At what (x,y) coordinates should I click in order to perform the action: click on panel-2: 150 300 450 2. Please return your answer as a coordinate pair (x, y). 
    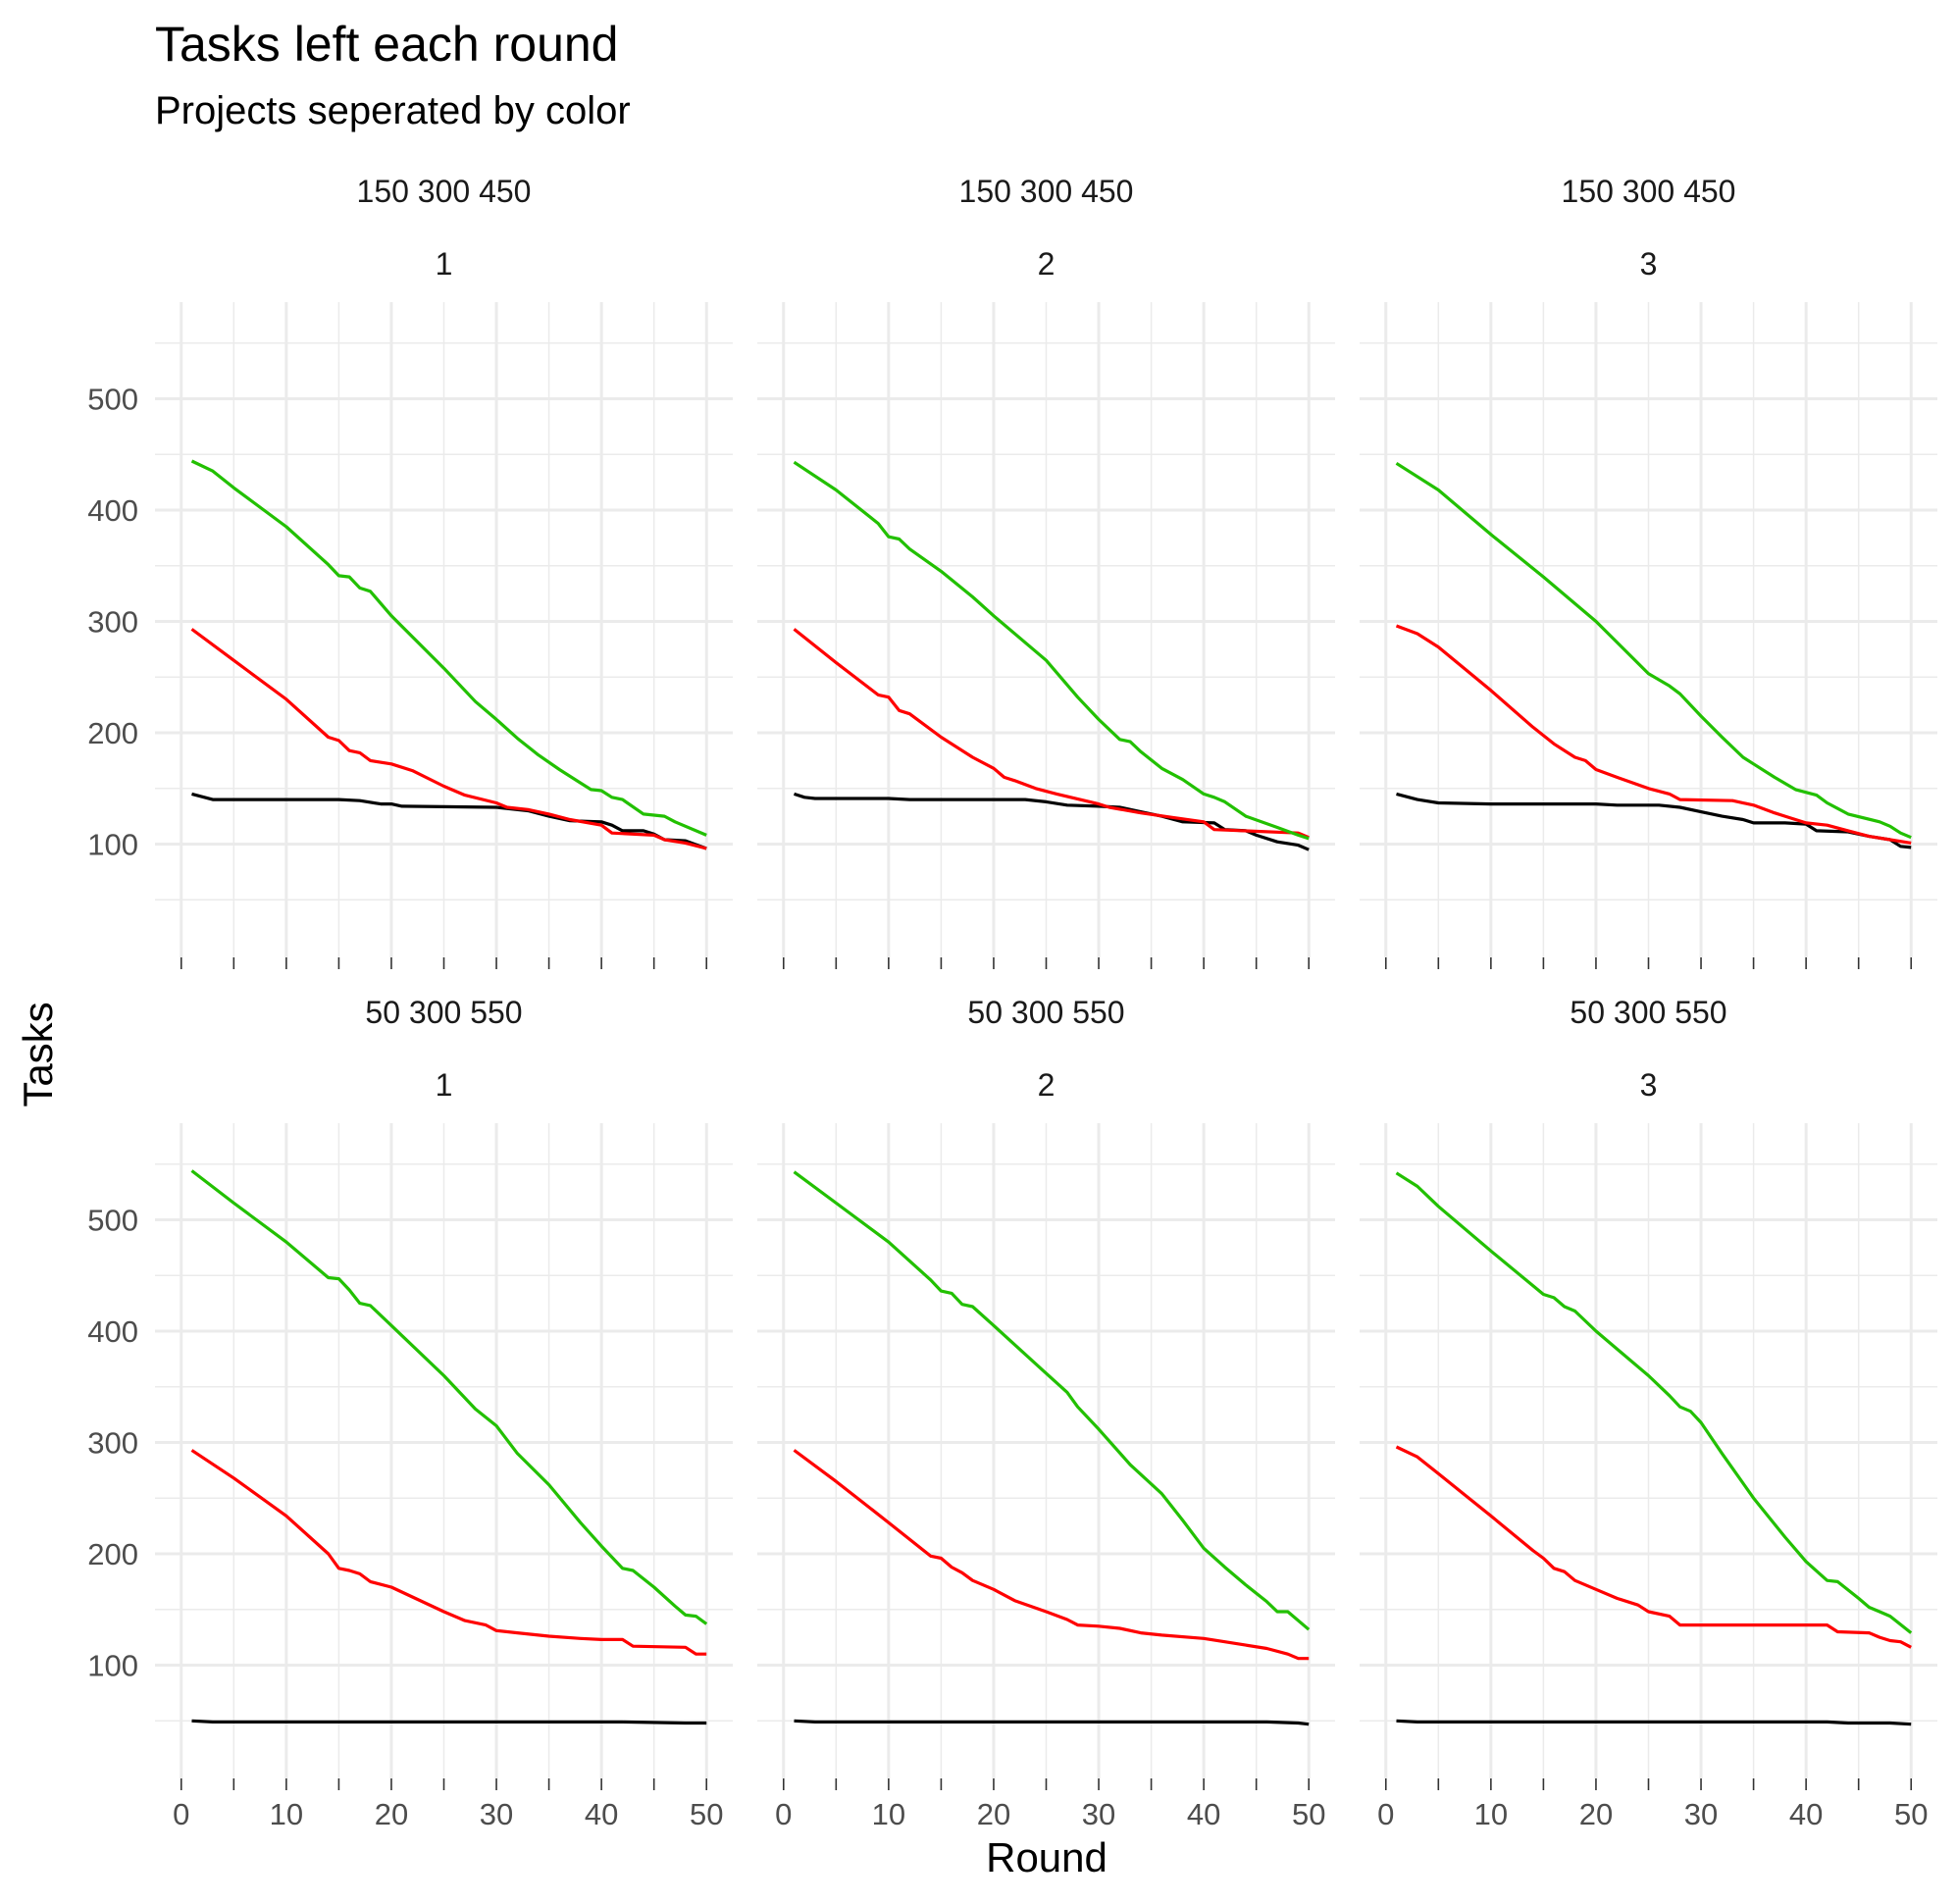
    Looking at the image, I should click on (1046, 571).